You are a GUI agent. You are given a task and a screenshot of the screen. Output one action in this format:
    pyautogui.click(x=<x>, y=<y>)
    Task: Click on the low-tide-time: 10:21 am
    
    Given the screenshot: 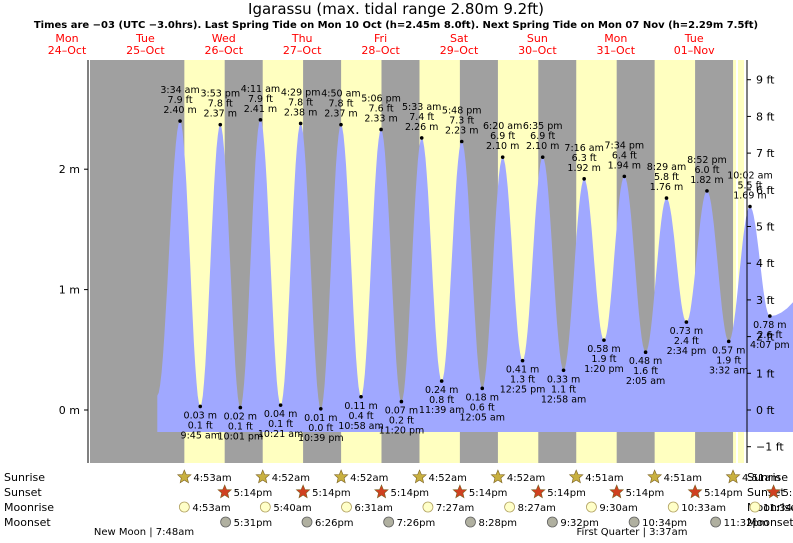 What is the action you would take?
    pyautogui.click(x=280, y=434)
    